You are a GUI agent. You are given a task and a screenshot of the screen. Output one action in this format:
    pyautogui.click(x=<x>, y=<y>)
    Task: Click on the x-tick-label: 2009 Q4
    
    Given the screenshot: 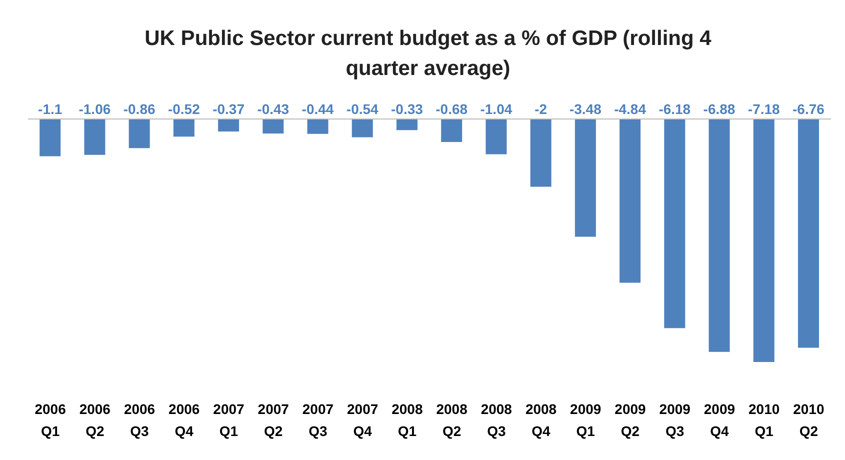 What is the action you would take?
    pyautogui.click(x=720, y=420)
    